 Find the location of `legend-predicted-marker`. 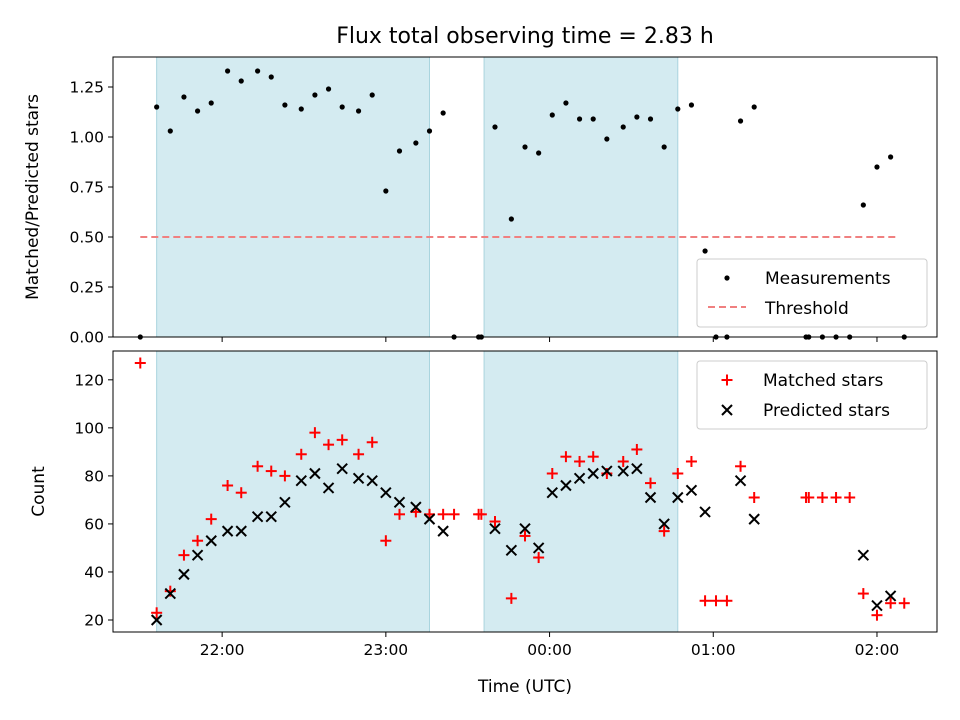

legend-predicted-marker is located at coordinates (727, 410).